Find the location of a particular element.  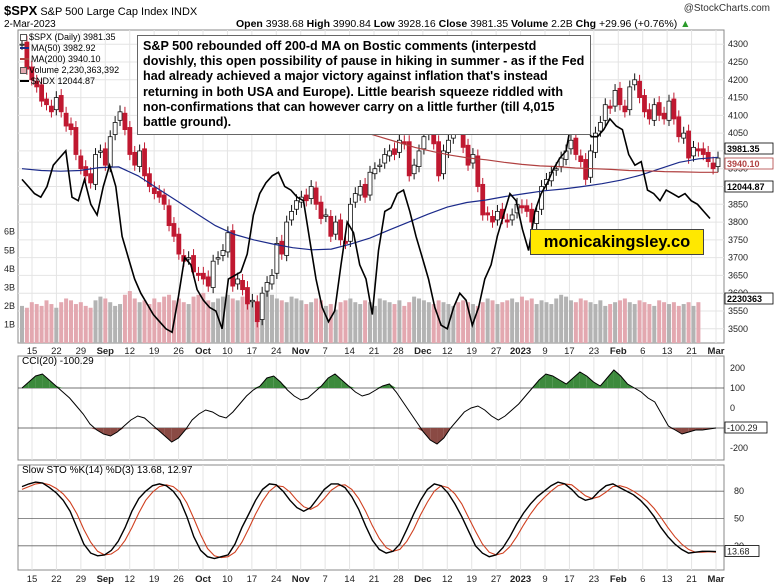

x-tick-label: 15 is located at coordinates (32, 351).